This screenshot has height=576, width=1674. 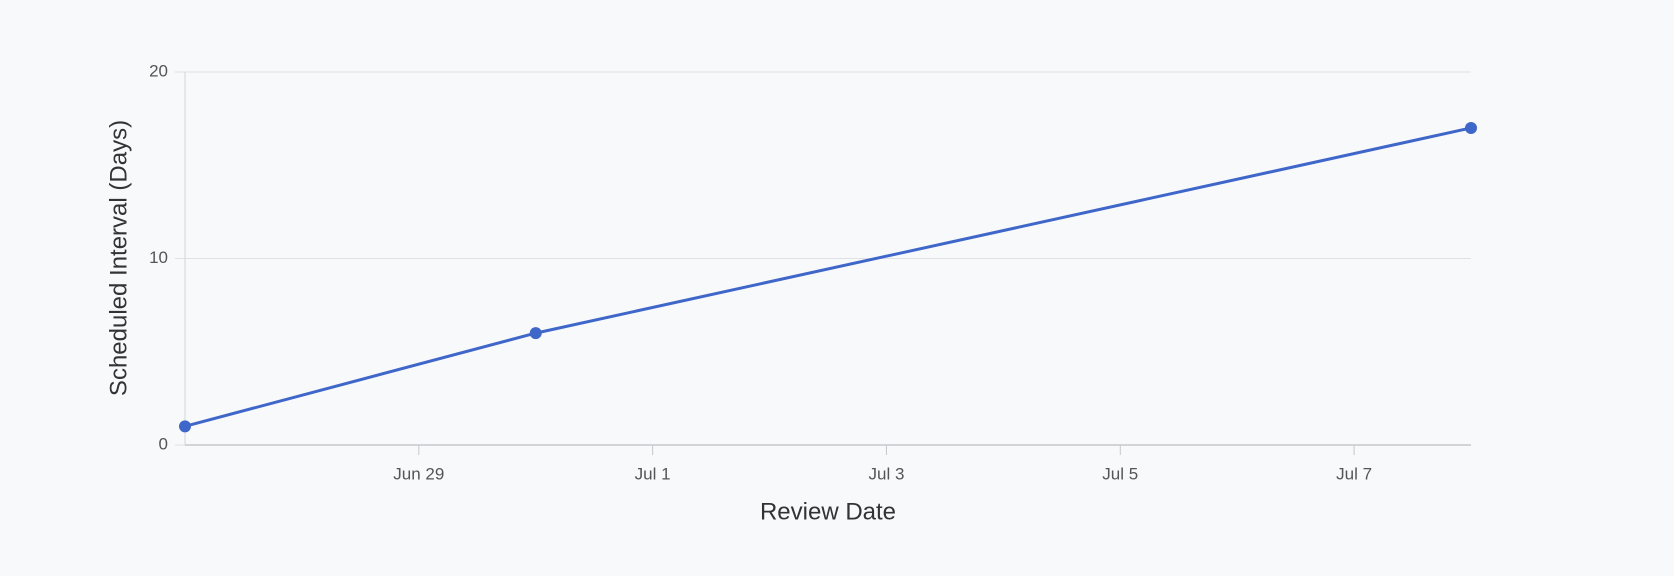 I want to click on y-tick-label: 20, so click(x=158, y=70).